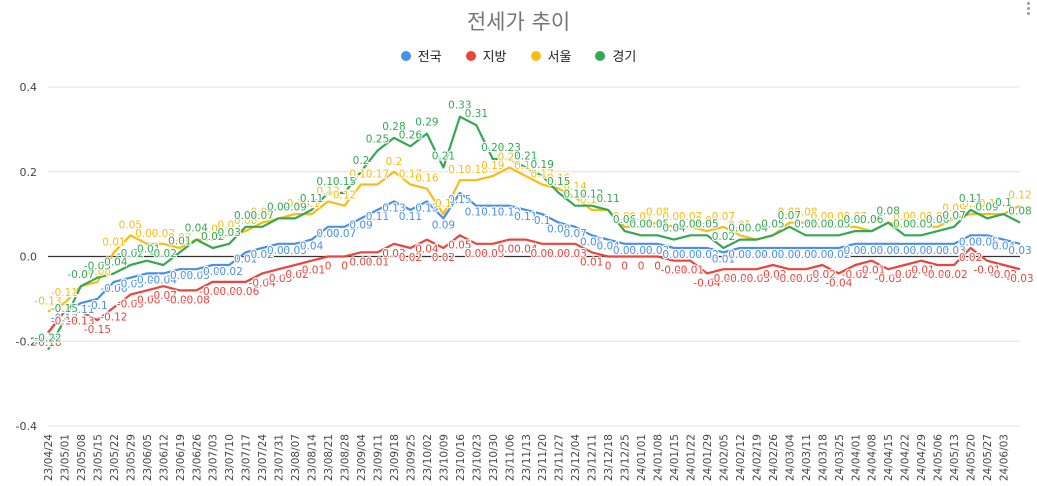 The width and height of the screenshot is (1037, 486). I want to click on x-tick-label: 23/05/15, so click(98, 457).